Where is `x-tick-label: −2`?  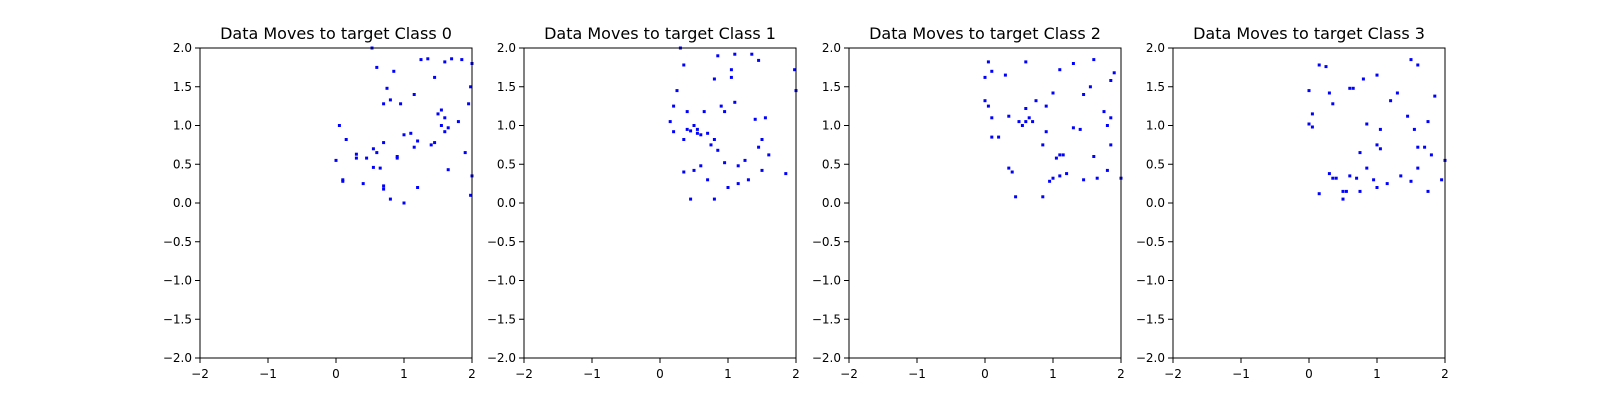
x-tick-label: −2 is located at coordinates (849, 374).